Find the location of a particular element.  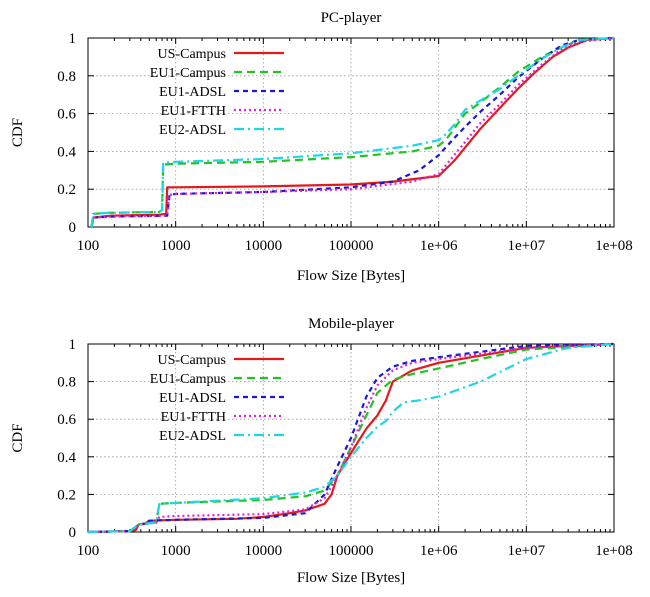

chart1-title: PC-player is located at coordinates (351, 18).